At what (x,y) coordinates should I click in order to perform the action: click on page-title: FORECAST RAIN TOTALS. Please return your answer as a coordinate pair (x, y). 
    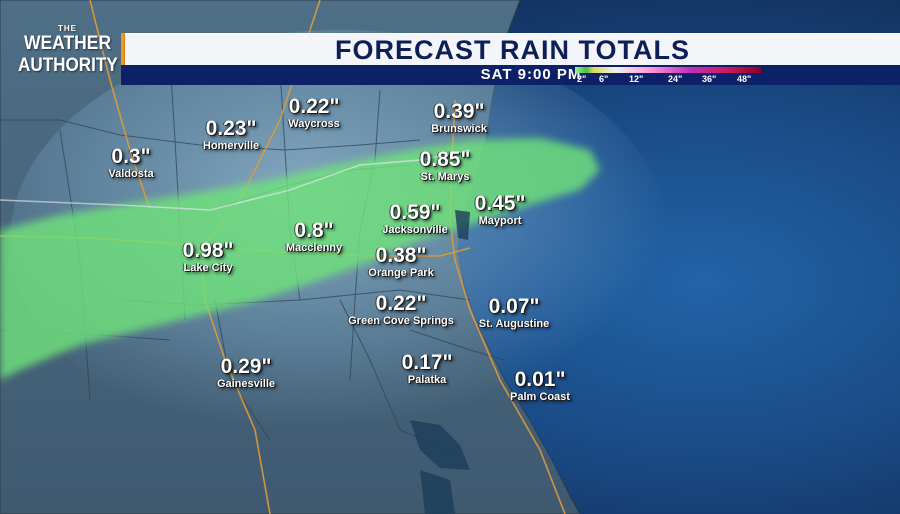
    Looking at the image, I should click on (512, 50).